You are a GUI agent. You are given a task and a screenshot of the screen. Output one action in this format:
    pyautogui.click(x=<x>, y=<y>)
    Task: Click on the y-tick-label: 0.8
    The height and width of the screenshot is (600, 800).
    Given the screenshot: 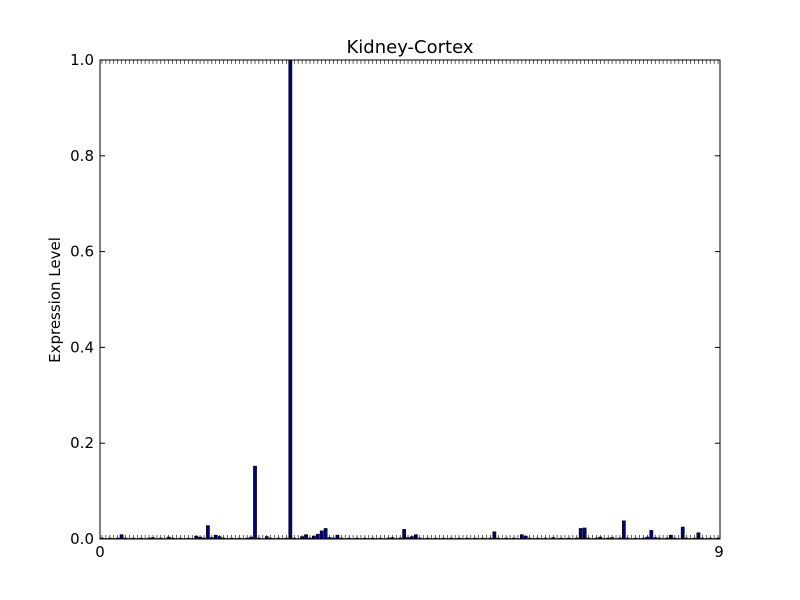 What is the action you would take?
    pyautogui.click(x=82, y=156)
    